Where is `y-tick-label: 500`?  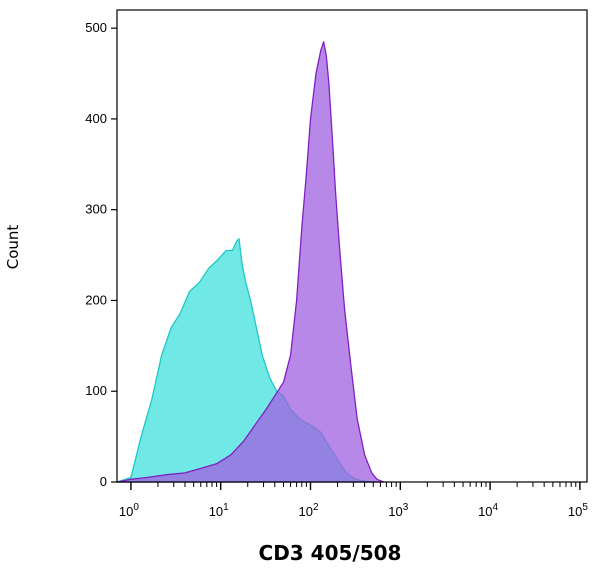 y-tick-label: 500 is located at coordinates (96, 27).